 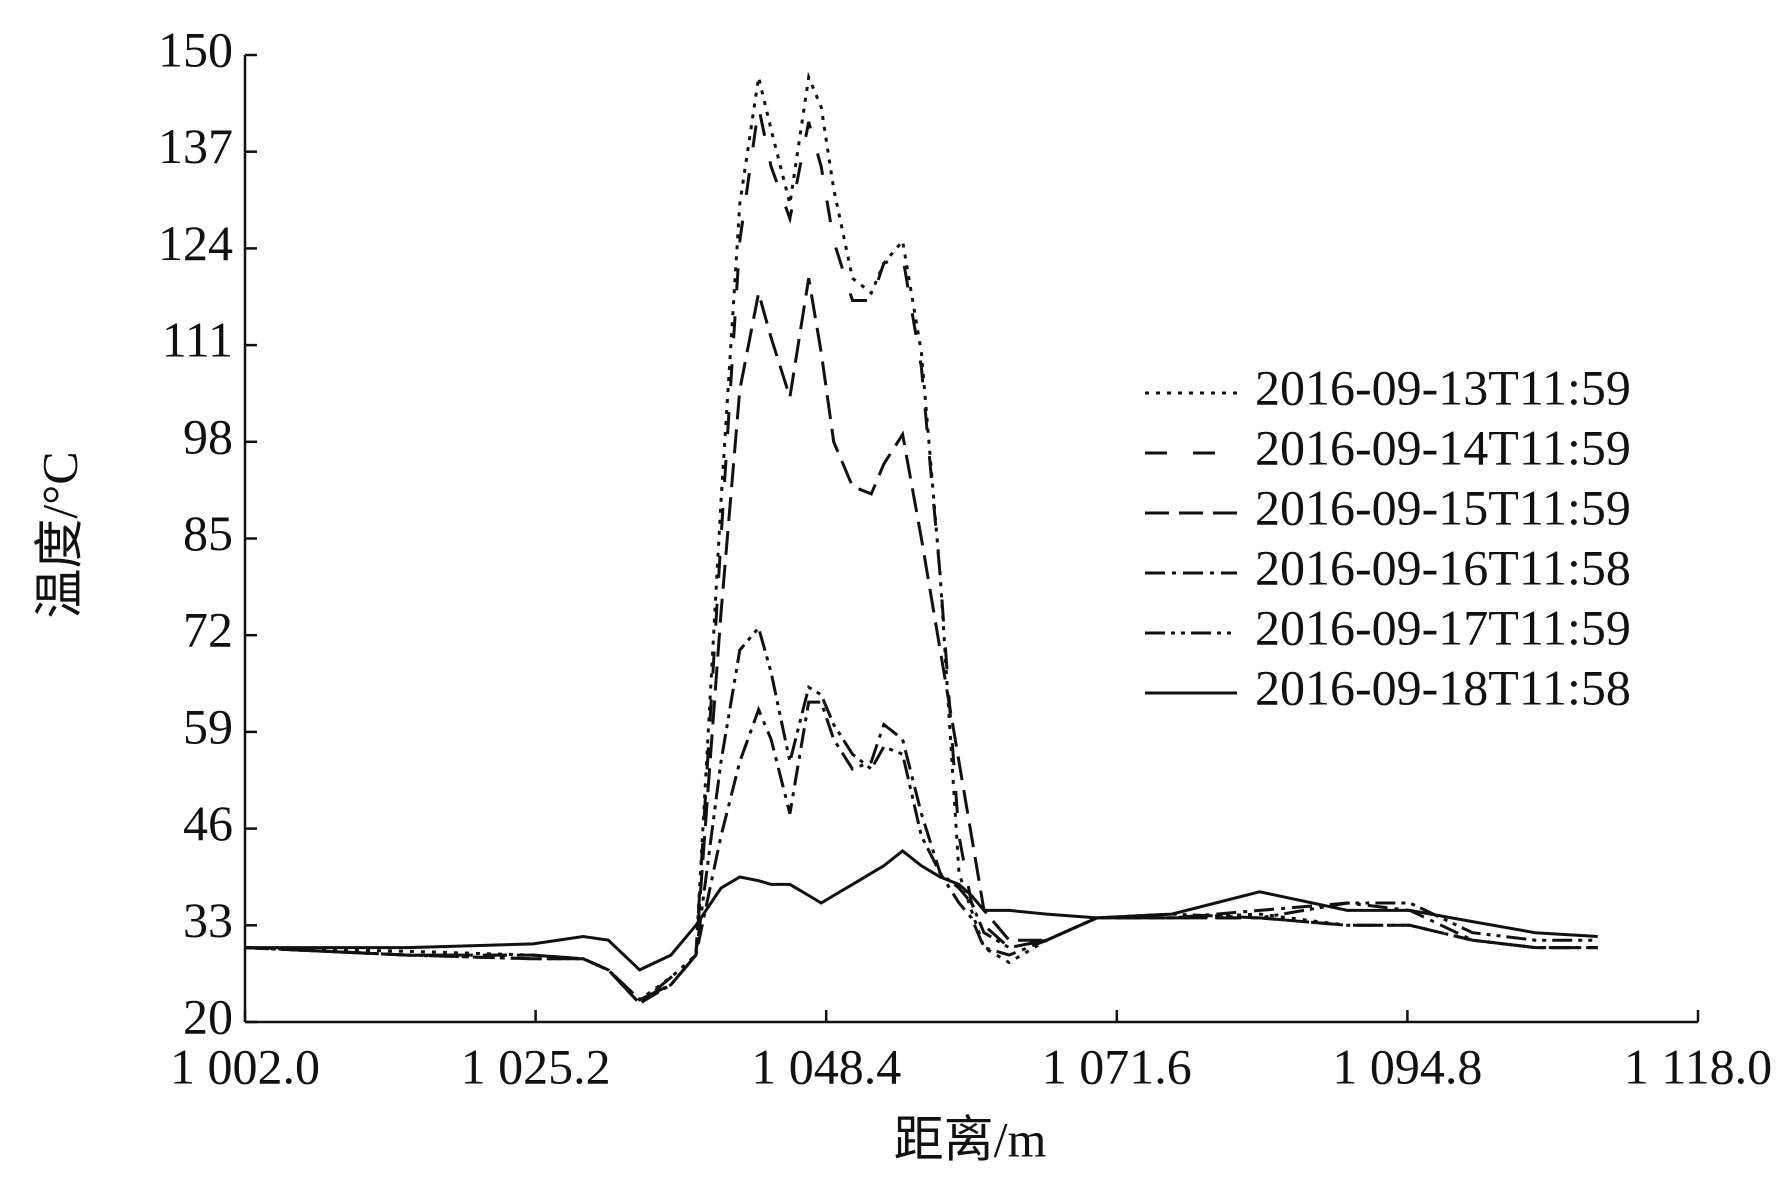 I want to click on x-axis-label: 距离/m, so click(x=970, y=1139).